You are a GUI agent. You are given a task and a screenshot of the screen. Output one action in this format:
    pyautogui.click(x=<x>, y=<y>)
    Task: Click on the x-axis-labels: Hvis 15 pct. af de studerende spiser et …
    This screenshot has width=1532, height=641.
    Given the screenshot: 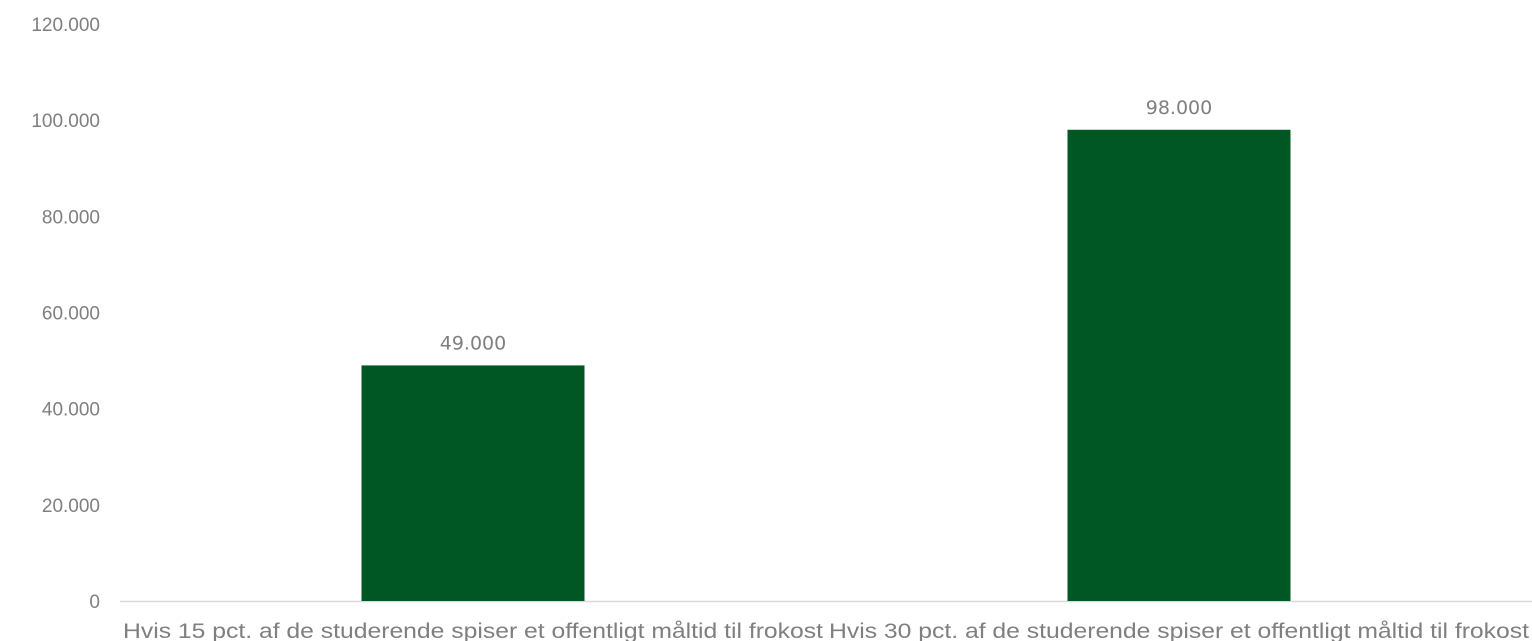 What is the action you would take?
    pyautogui.click(x=826, y=630)
    